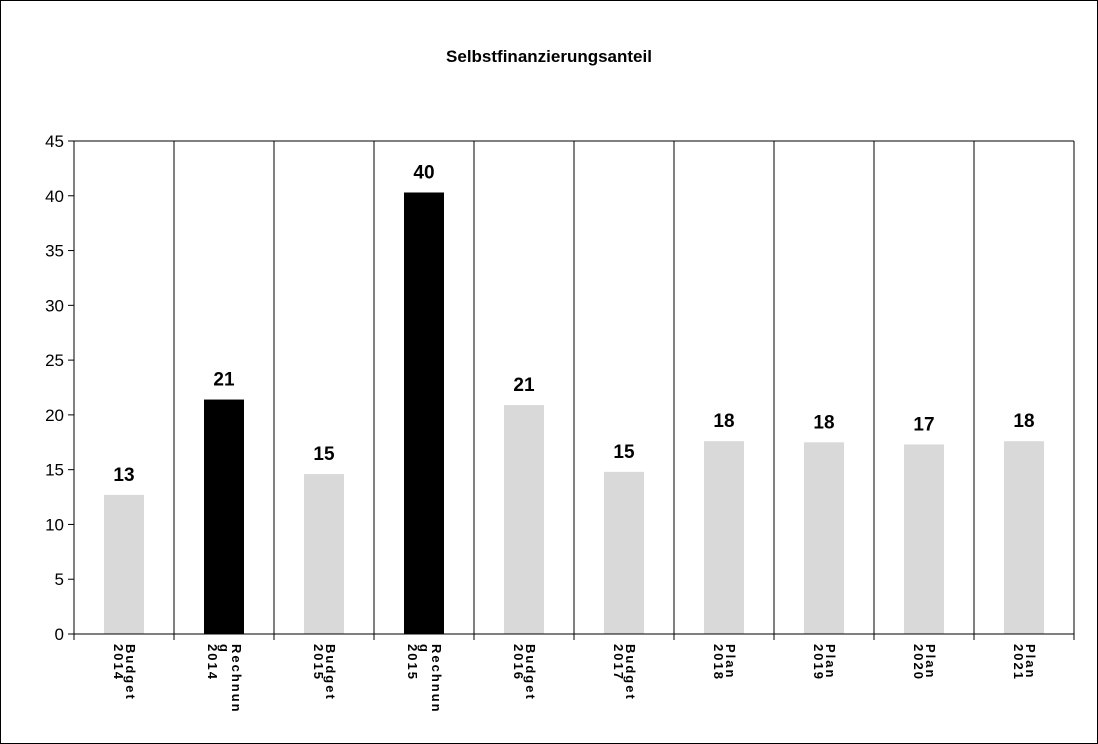 This screenshot has height=744, width=1098. What do you see at coordinates (618, 662) in the screenshot?
I see `x-tick-label-line: 2017` at bounding box center [618, 662].